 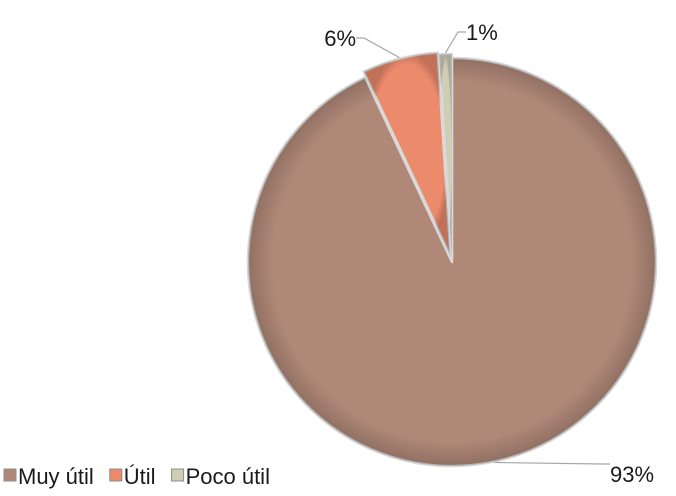 What do you see at coordinates (552, 463) in the screenshot?
I see `leader-line-muy-util` at bounding box center [552, 463].